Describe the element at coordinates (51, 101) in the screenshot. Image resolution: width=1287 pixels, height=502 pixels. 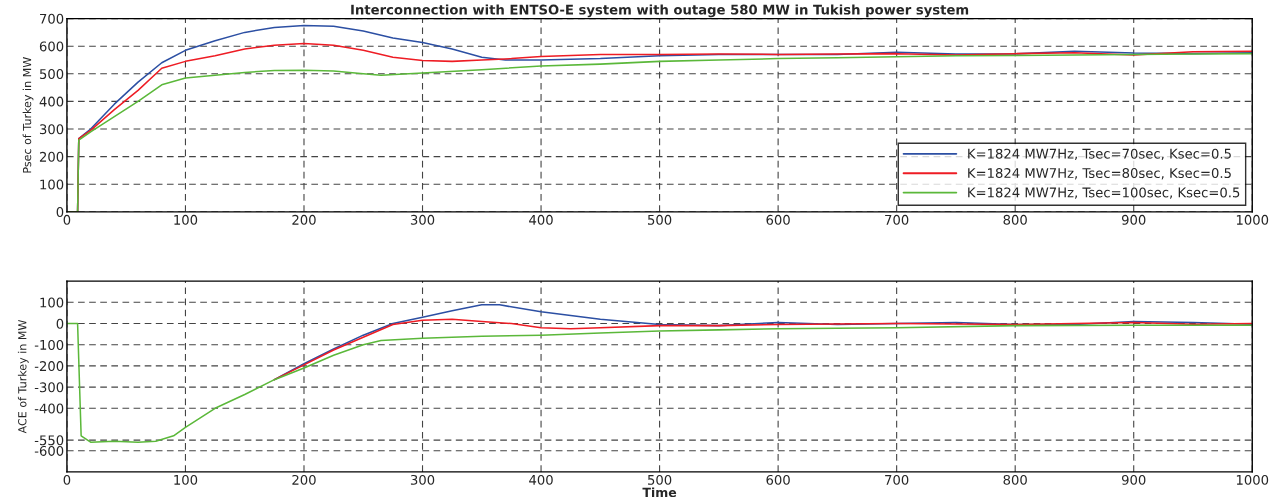
I see `y-tick-label: 400` at that location.